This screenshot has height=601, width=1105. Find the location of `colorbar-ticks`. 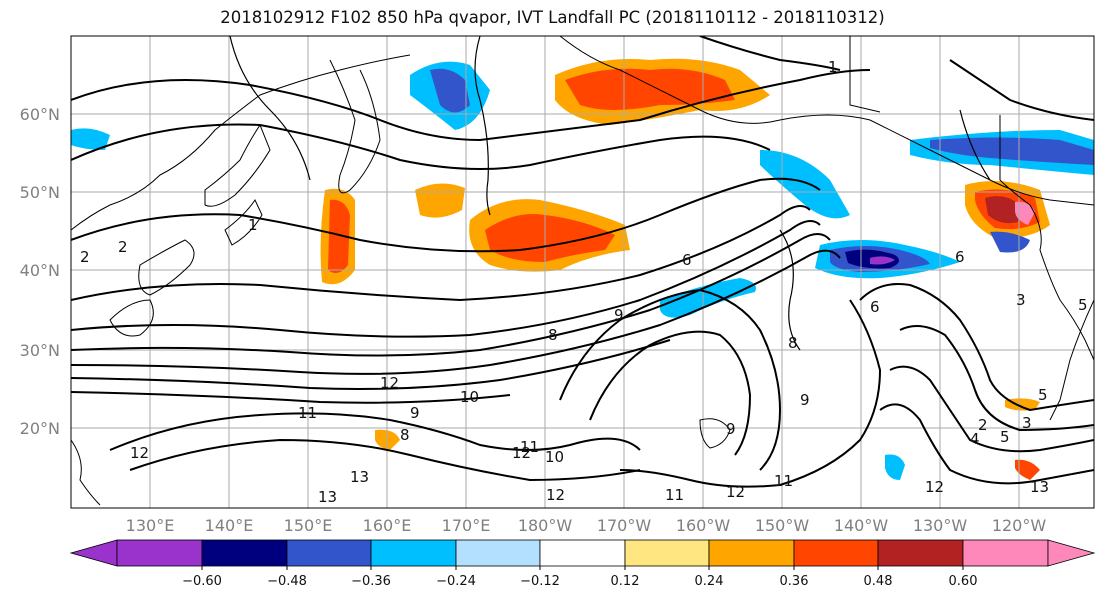

colorbar-ticks is located at coordinates (582, 568).